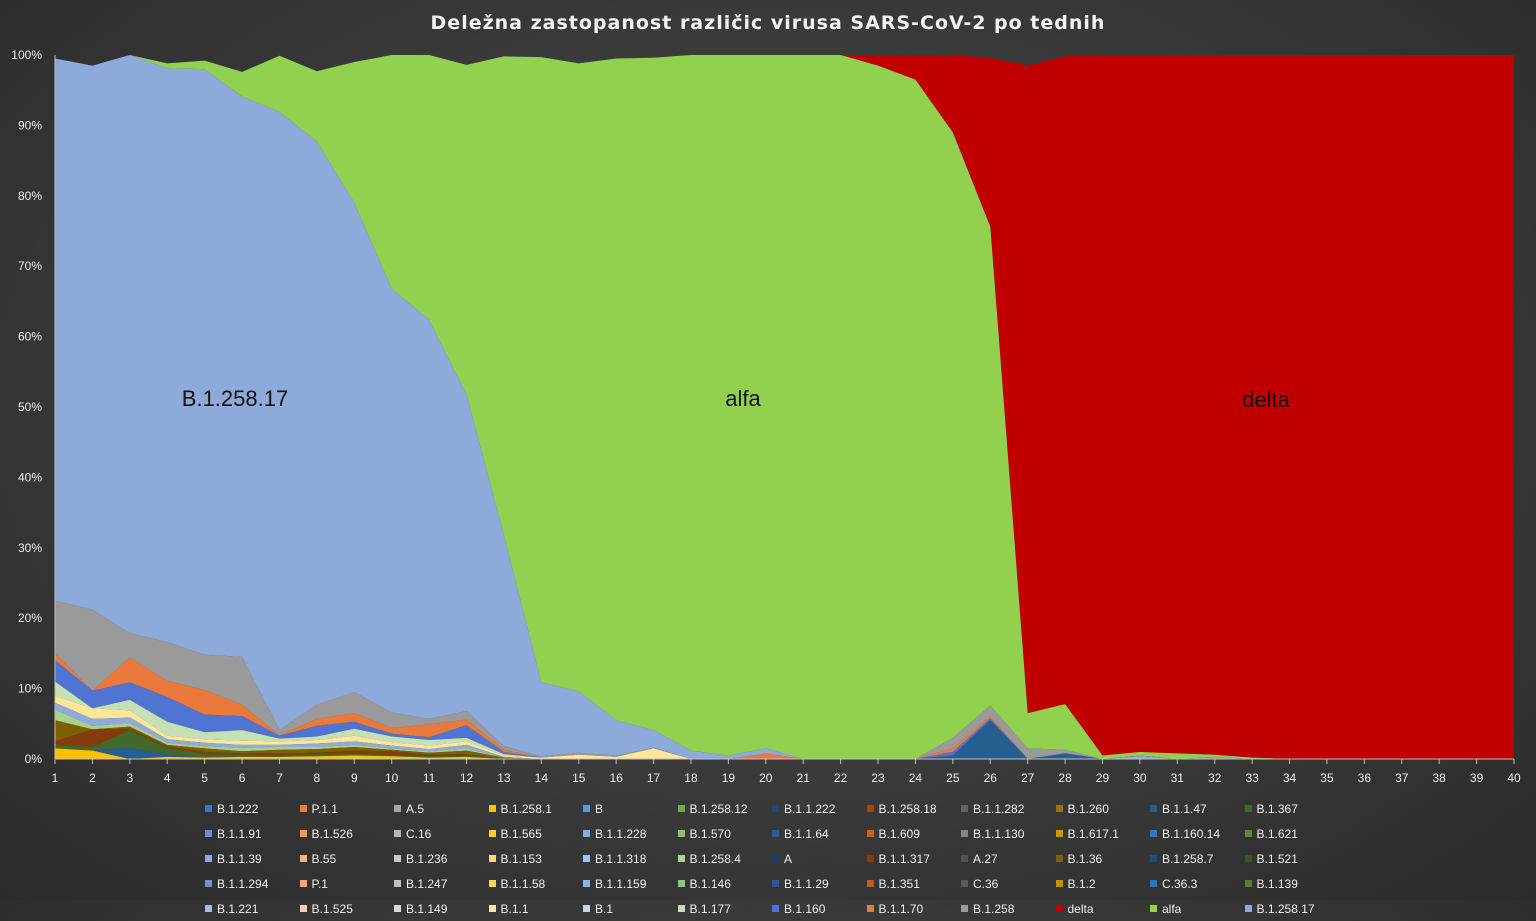 This screenshot has height=921, width=1536. I want to click on legend-label: B.1.1.130, so click(999, 833).